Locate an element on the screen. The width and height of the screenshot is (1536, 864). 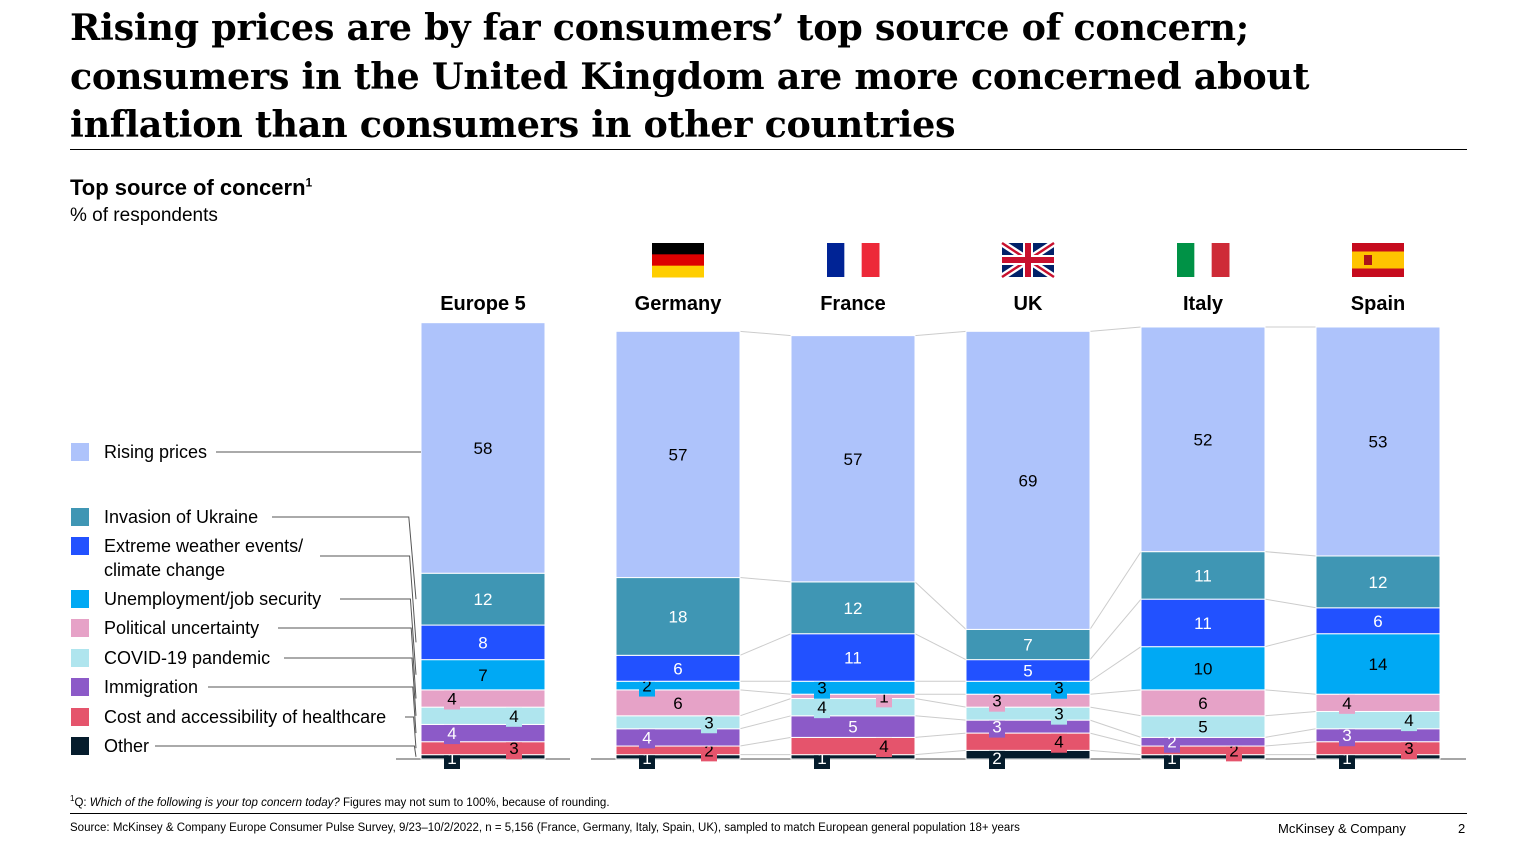
data-label: 18 is located at coordinates (678, 616).